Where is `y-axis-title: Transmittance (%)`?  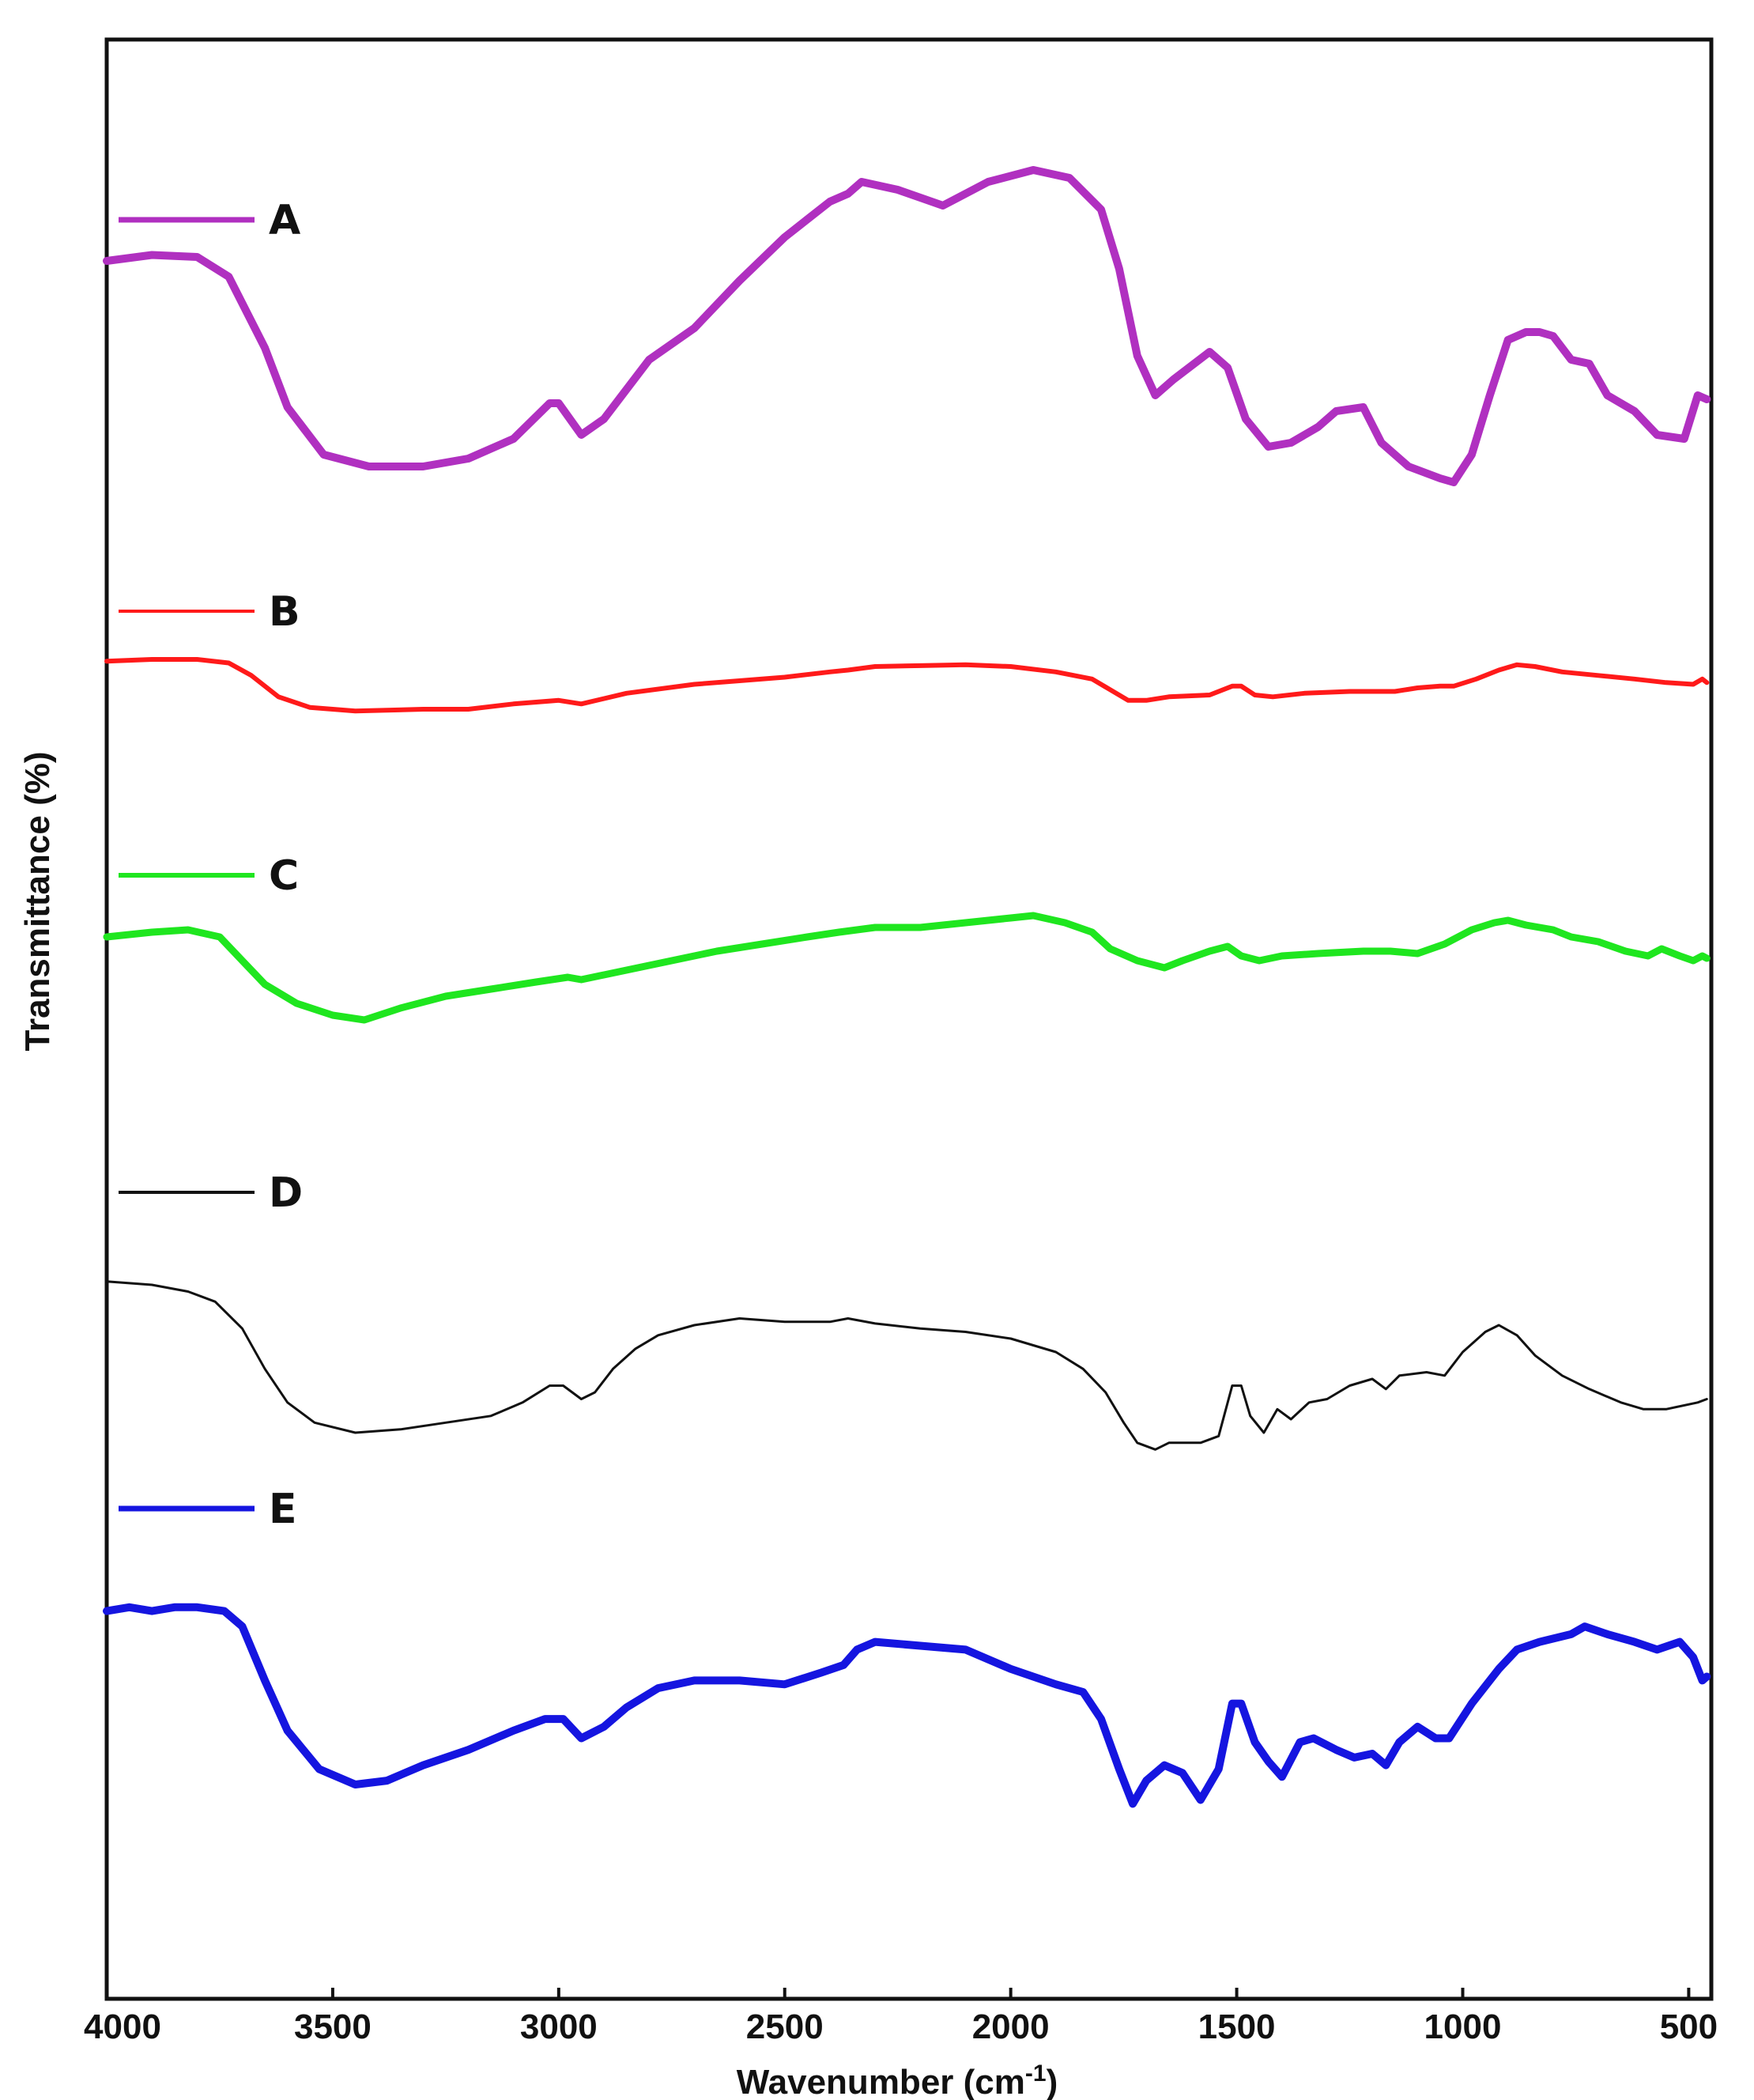 y-axis-title: Transmittance (%) is located at coordinates (37, 902).